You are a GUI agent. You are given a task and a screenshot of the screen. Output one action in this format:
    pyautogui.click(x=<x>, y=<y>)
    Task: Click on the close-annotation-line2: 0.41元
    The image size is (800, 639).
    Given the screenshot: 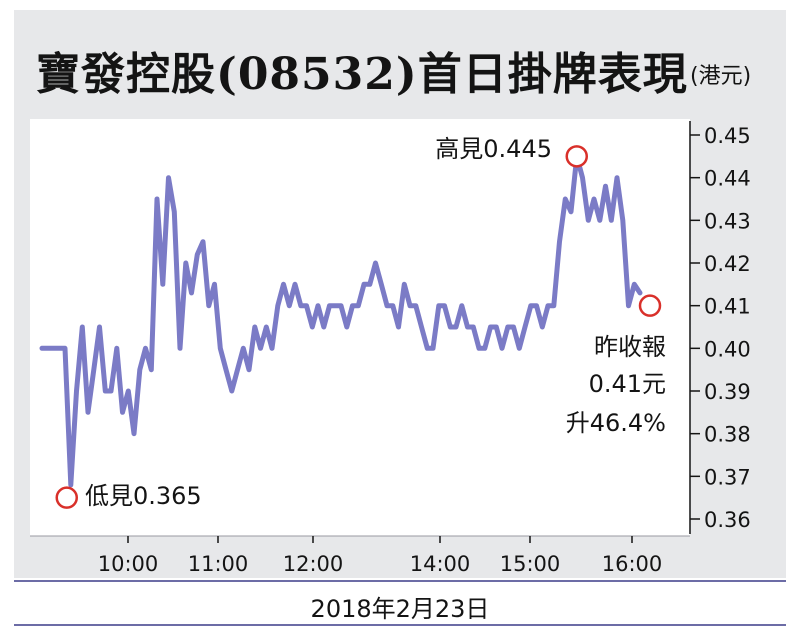 What is the action you would take?
    pyautogui.click(x=627, y=384)
    